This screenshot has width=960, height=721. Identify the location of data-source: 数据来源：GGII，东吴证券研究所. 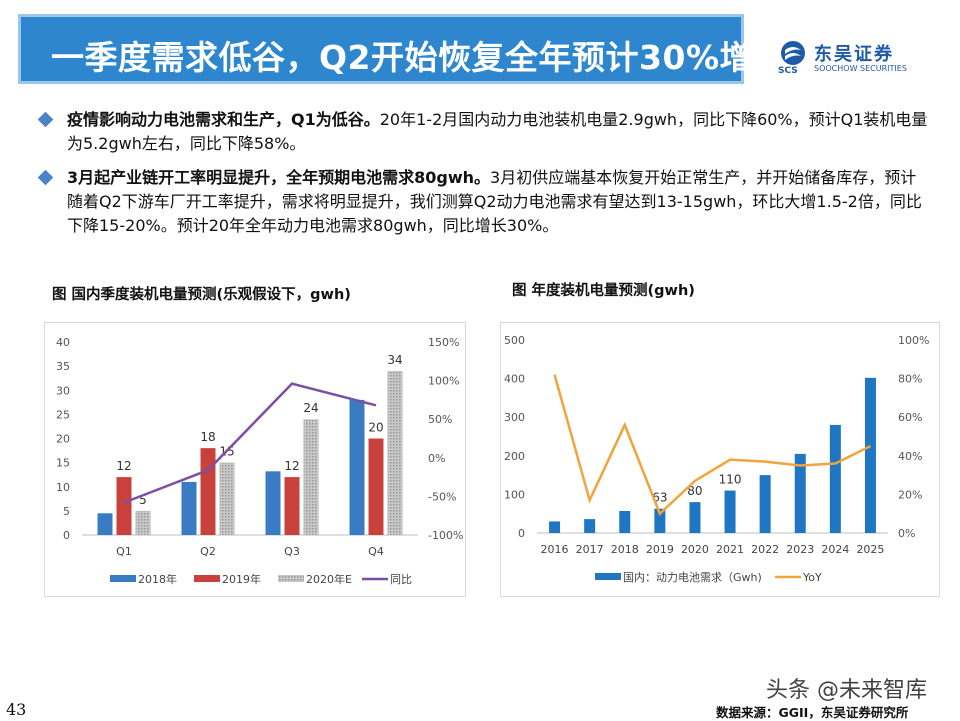
(812, 712).